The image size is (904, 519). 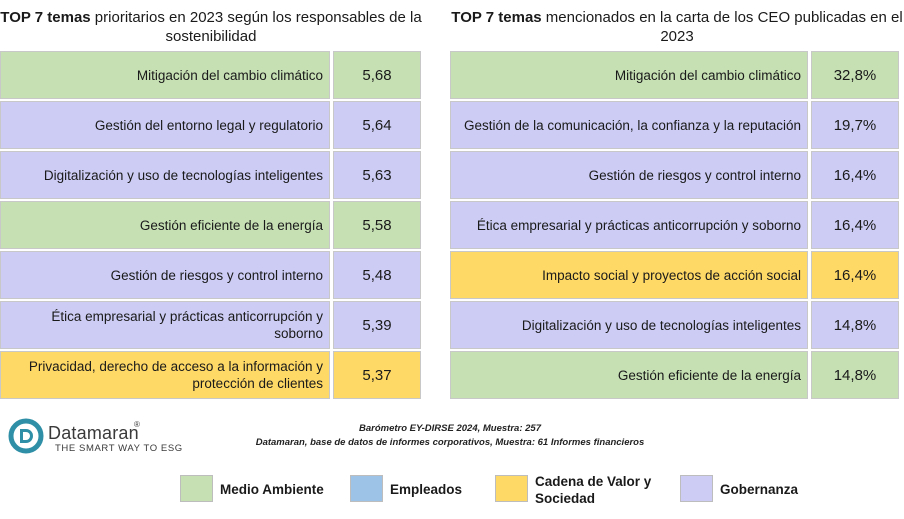 What do you see at coordinates (496, 17) in the screenshot?
I see `right-title-bold: TOP 7 temas` at bounding box center [496, 17].